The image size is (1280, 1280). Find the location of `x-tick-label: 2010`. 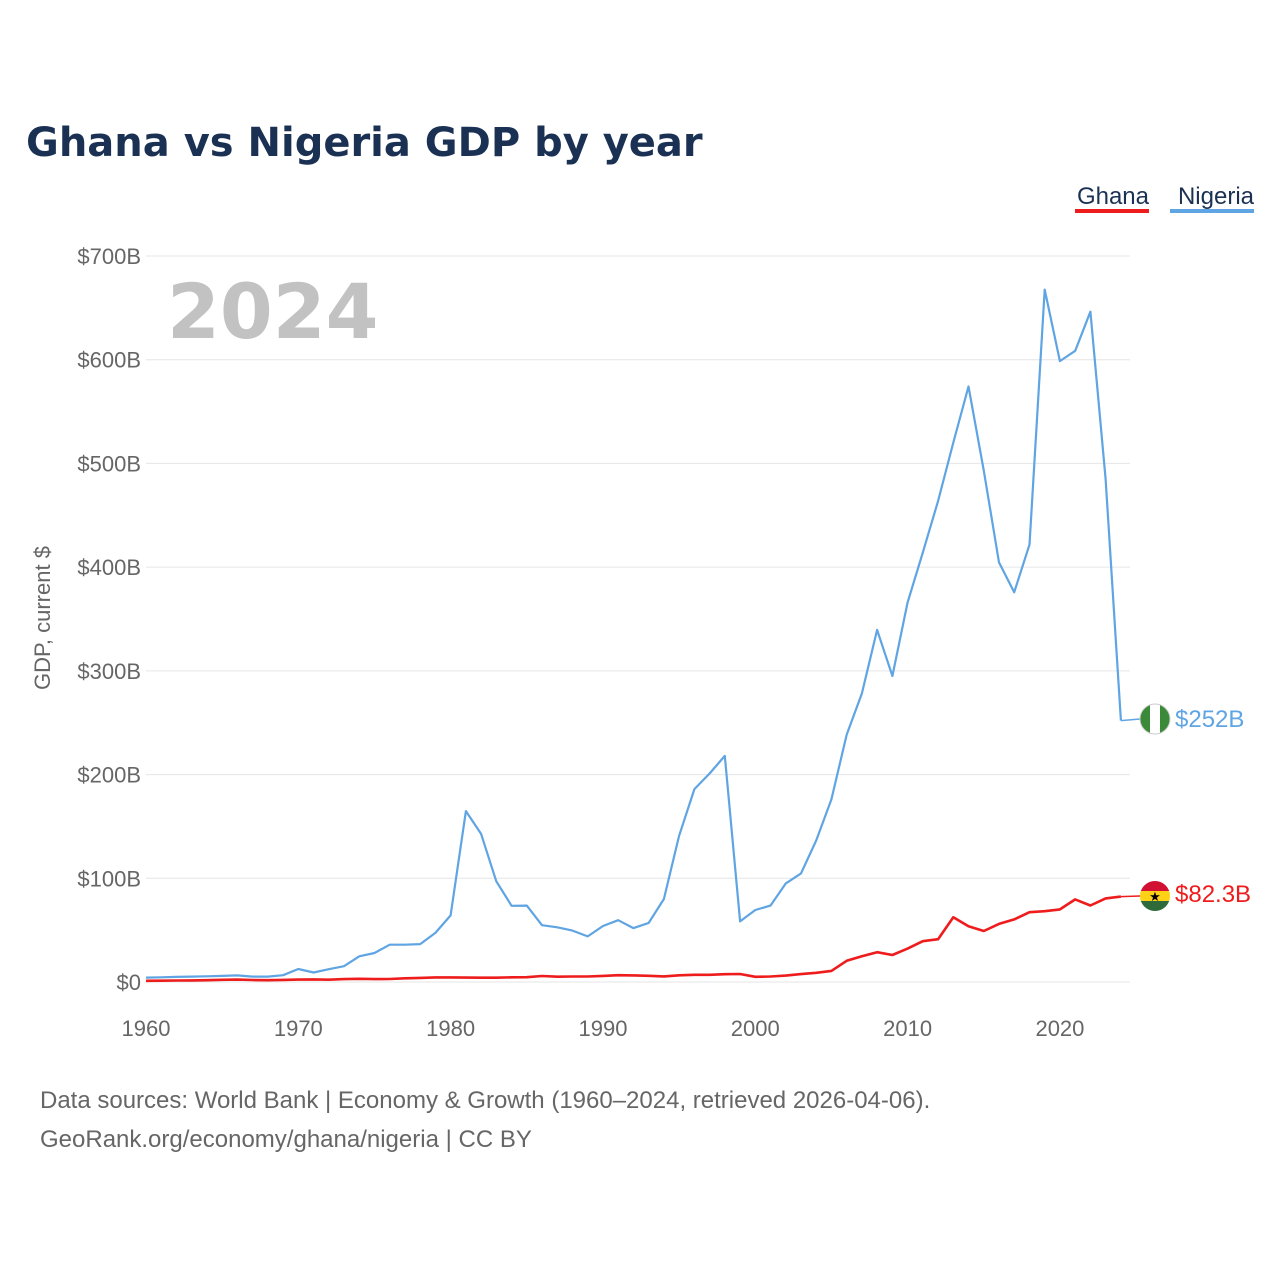

x-tick-label: 2010 is located at coordinates (907, 1028).